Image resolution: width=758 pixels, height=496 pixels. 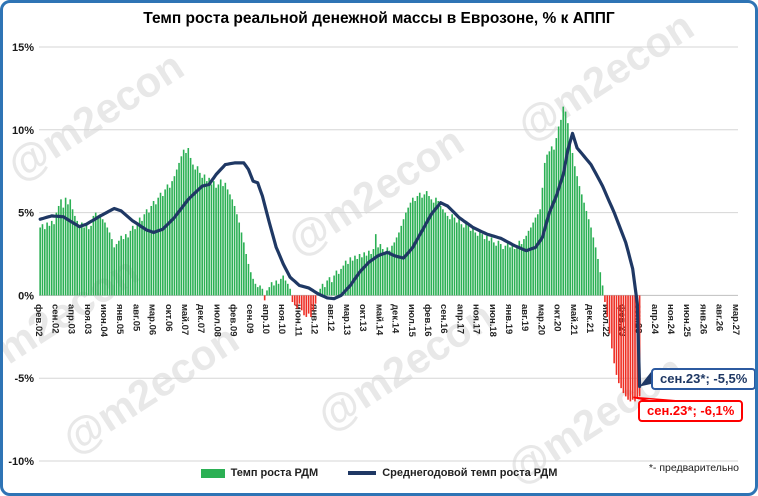 I want to click on watermark: @m2econ, so click(x=150, y=389).